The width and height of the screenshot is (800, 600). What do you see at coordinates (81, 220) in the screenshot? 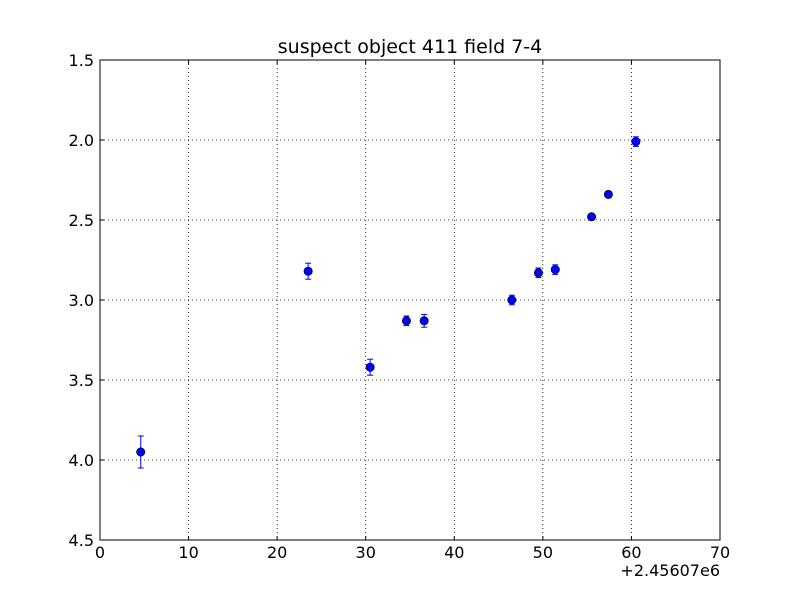
I see `y-tick-label: 2.5` at bounding box center [81, 220].